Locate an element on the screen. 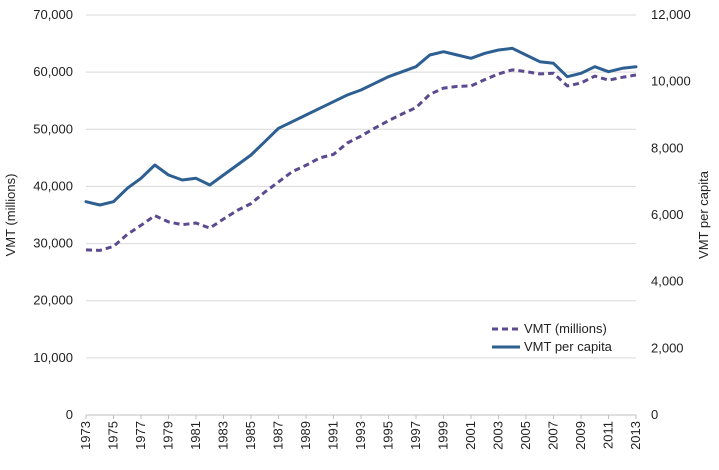 The width and height of the screenshot is (719, 470). y-tick-label: 20,000 is located at coordinates (53, 300).